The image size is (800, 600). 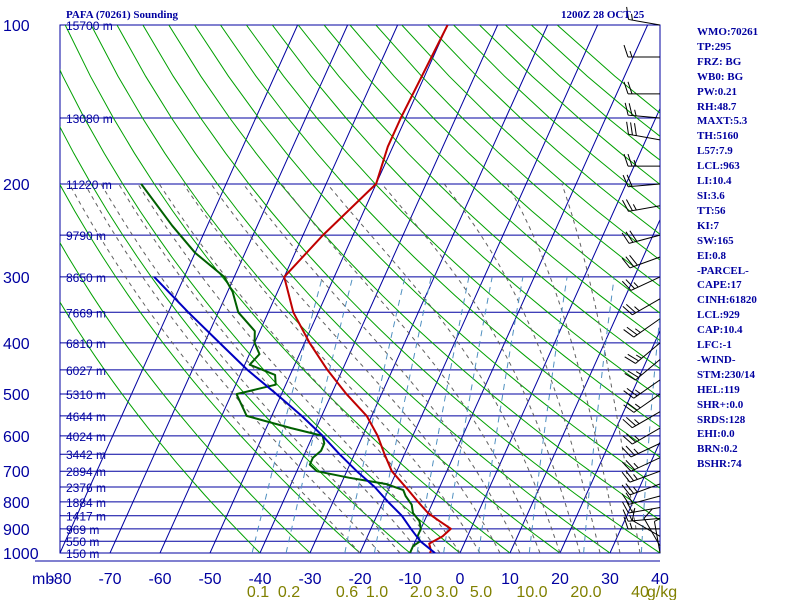 What do you see at coordinates (16, 437) in the screenshot?
I see `pressure-tick-label: 600` at bounding box center [16, 437].